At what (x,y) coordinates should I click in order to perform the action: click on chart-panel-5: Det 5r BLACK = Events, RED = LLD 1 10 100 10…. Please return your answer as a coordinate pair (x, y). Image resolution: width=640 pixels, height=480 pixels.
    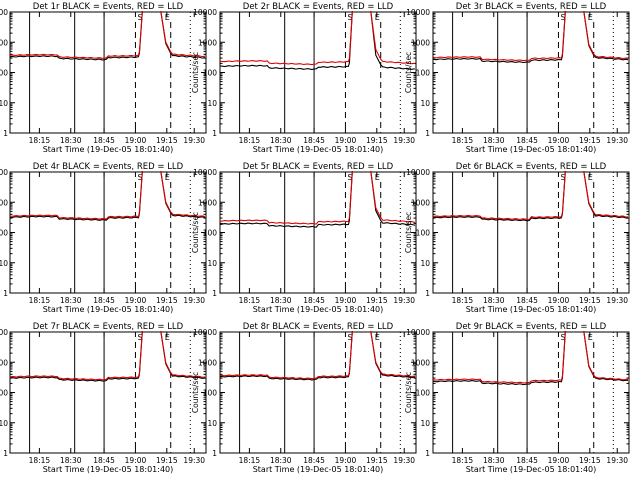
    Looking at the image, I should click on (304, 238).